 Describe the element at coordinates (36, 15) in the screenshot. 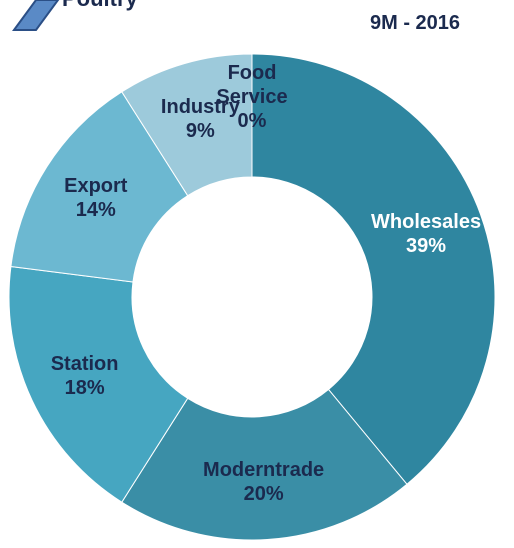

I see `title-icon` at that location.